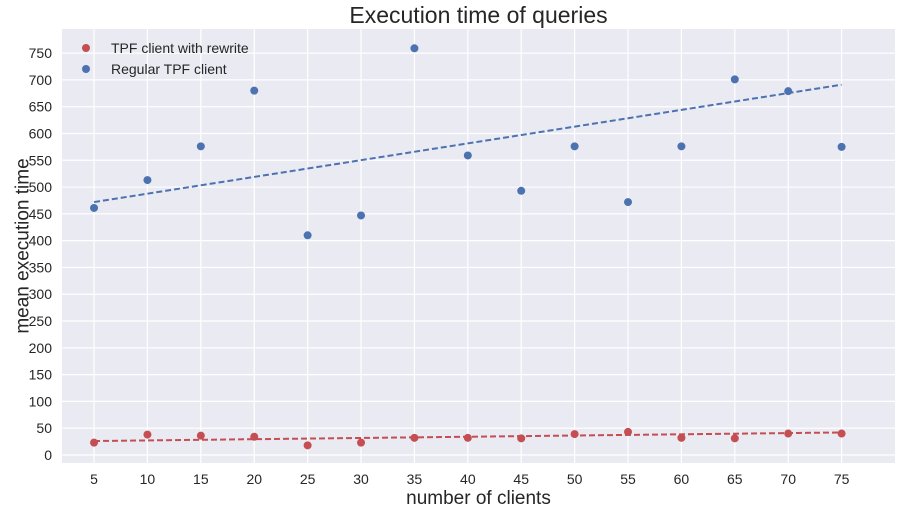  I want to click on x-tick-label: 60, so click(682, 479).